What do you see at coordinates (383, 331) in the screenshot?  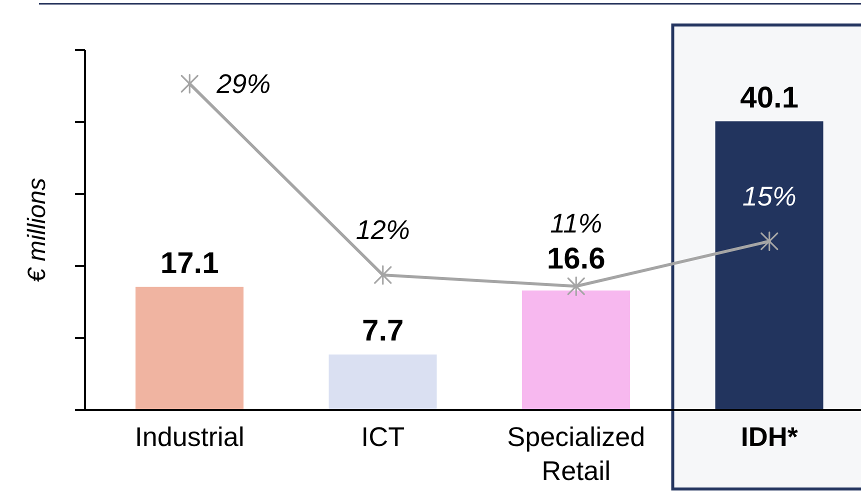 I see `data-label: 7.7` at bounding box center [383, 331].